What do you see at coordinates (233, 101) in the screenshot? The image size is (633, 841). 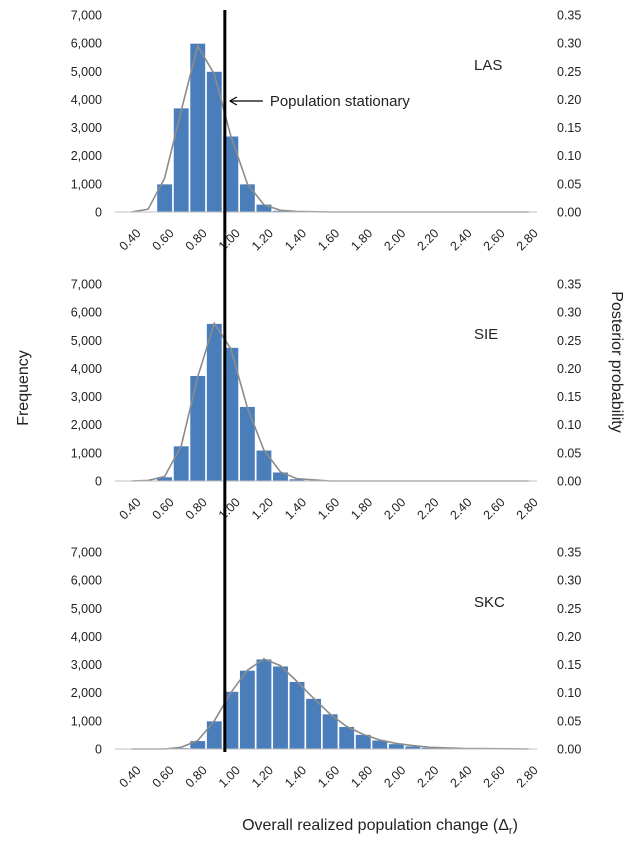 I see `annotation-arrowhead` at bounding box center [233, 101].